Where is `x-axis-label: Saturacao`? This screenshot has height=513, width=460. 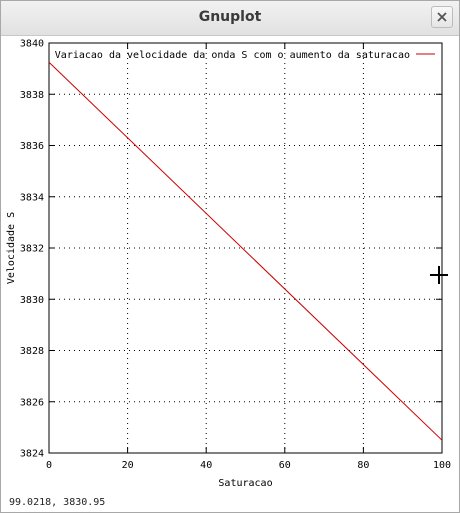 x-axis-label: Saturacao is located at coordinates (245, 483).